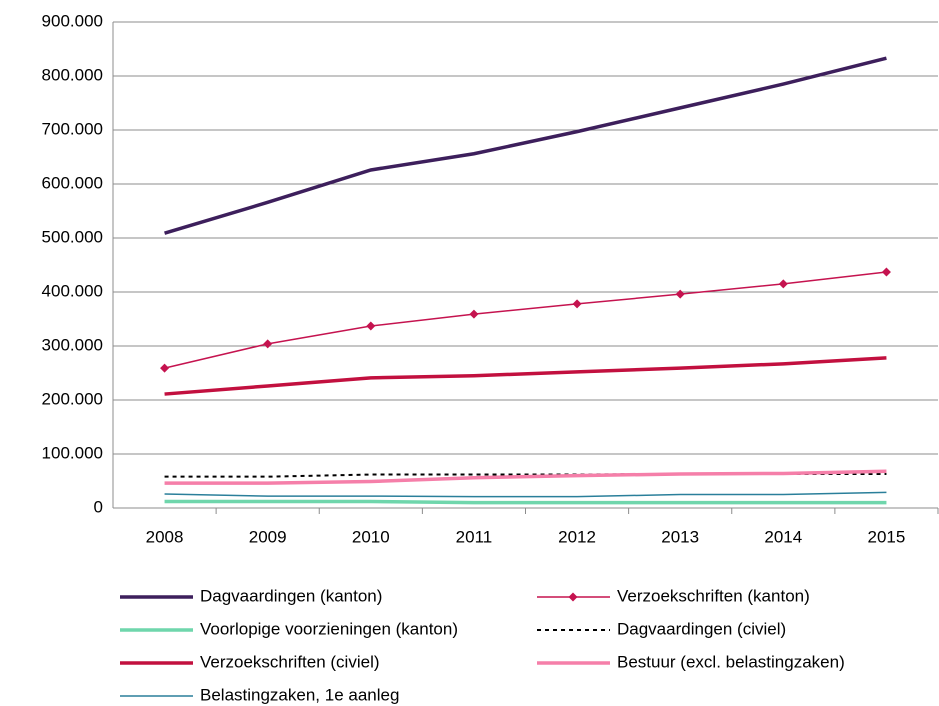  What do you see at coordinates (165, 536) in the screenshot?
I see `x-tick-label: 2008` at bounding box center [165, 536].